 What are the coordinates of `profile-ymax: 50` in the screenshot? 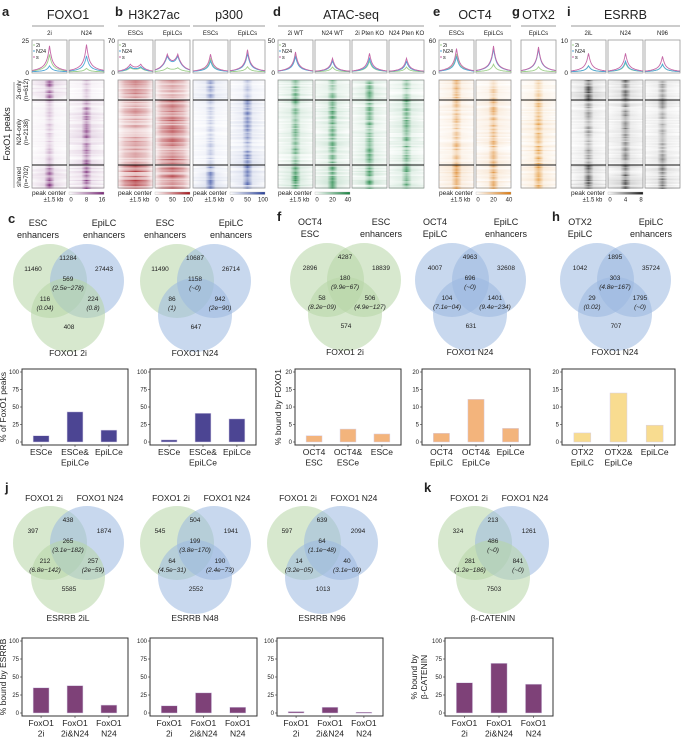 It's located at (272, 41).